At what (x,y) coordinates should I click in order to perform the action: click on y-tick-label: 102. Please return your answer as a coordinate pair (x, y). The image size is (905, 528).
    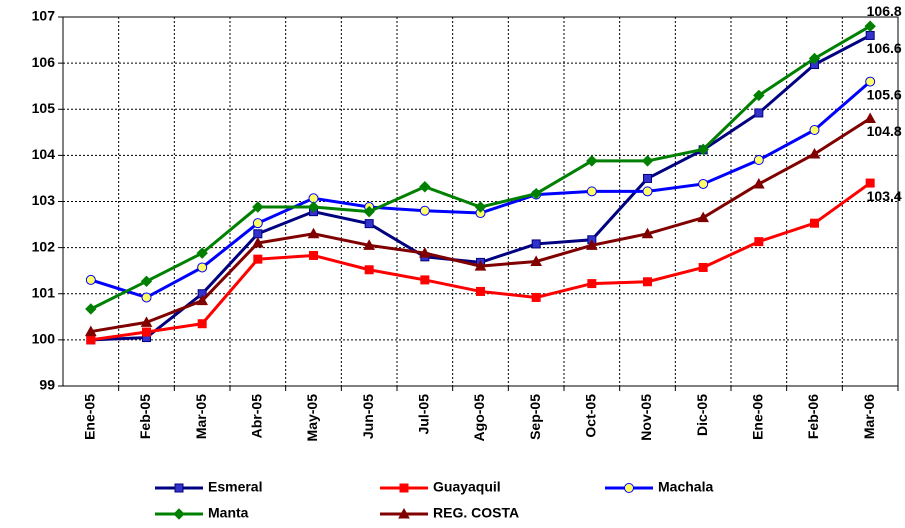
    Looking at the image, I should click on (44, 246).